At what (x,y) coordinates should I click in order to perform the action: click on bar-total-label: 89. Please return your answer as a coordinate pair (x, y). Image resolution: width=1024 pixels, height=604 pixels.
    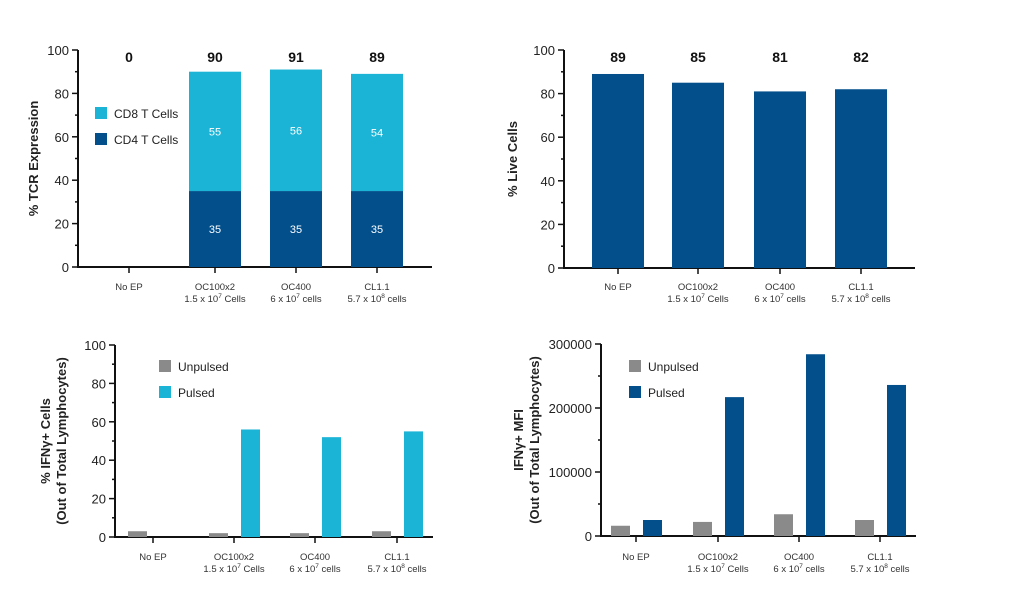
    Looking at the image, I should click on (618, 57).